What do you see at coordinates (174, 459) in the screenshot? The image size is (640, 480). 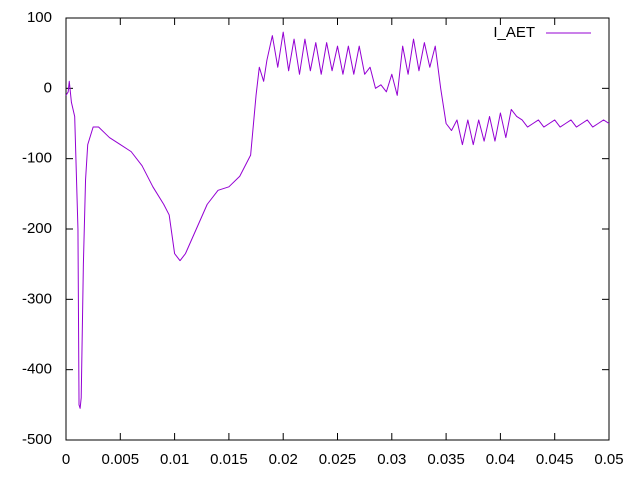 I see `x-tick-label: 0.01` at bounding box center [174, 459].